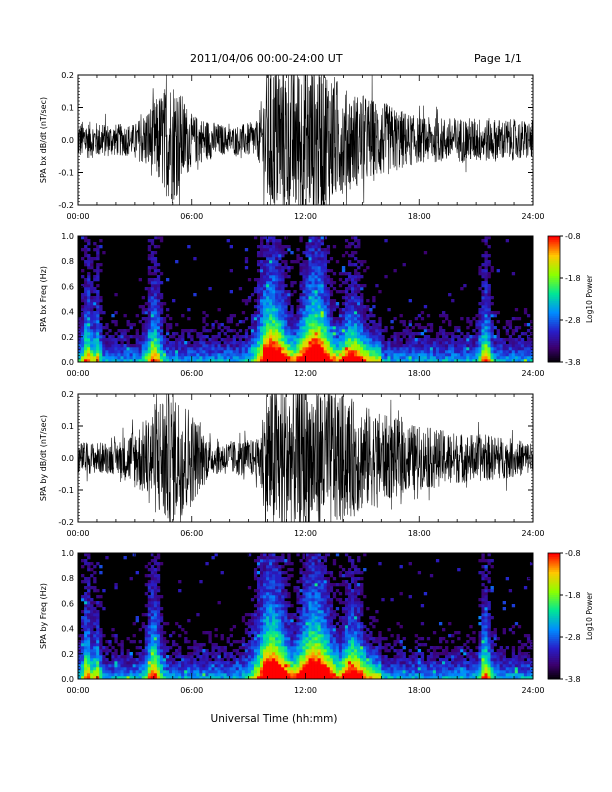 The height and width of the screenshot is (792, 612). What do you see at coordinates (554, 243) in the screenshot?
I see `colorbar-segment` at bounding box center [554, 243].